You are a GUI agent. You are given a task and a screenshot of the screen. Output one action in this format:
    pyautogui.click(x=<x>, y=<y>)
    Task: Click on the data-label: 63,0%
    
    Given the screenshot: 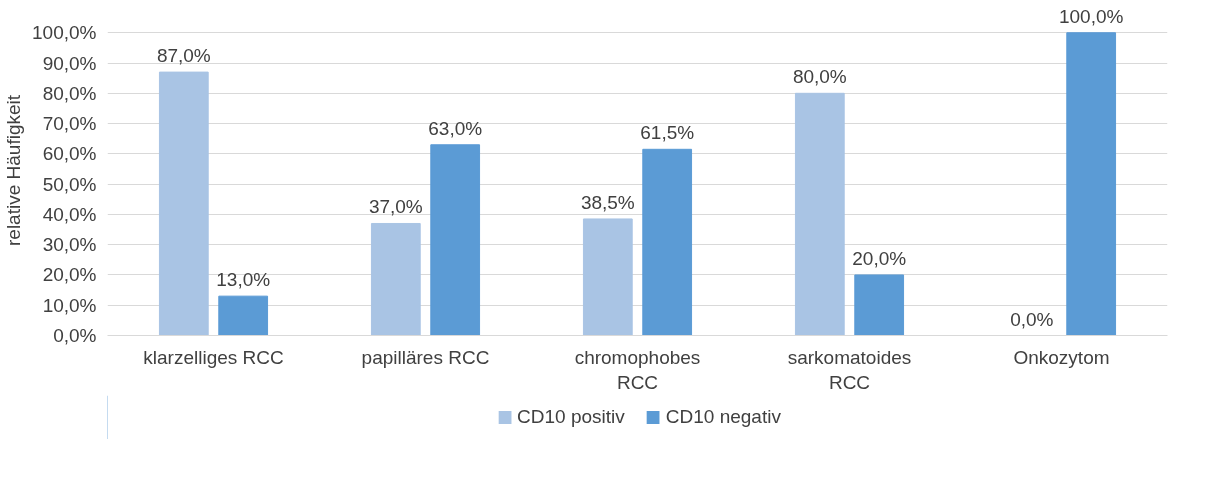 What is the action you would take?
    pyautogui.click(x=455, y=128)
    